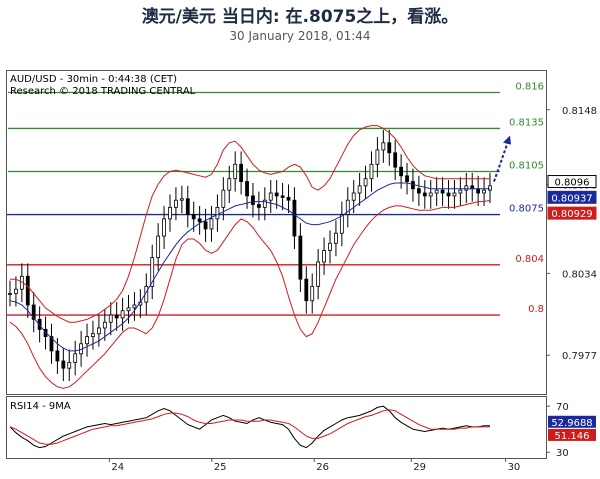 The height and width of the screenshot is (479, 600). I want to click on x-tick-label-2: 26, so click(322, 467).